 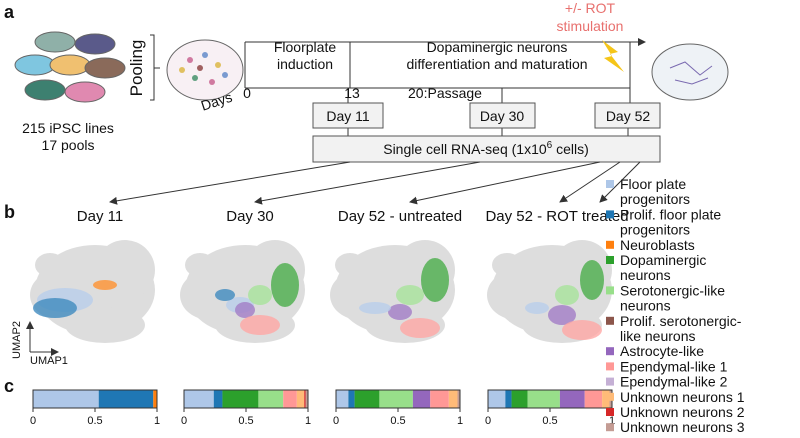 I want to click on legend-label: neurons, so click(x=645, y=275).